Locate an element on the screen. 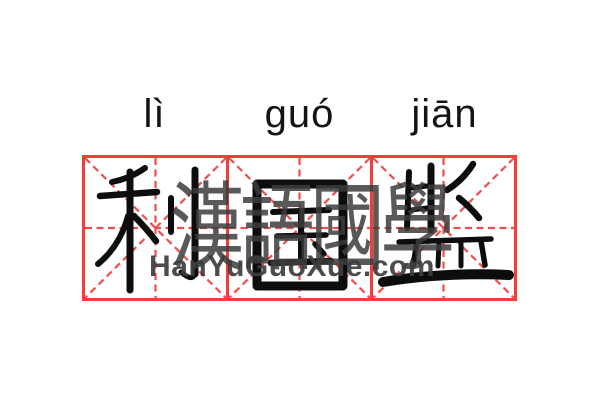  hanzi-guo-glyph-icon is located at coordinates (300, 235).